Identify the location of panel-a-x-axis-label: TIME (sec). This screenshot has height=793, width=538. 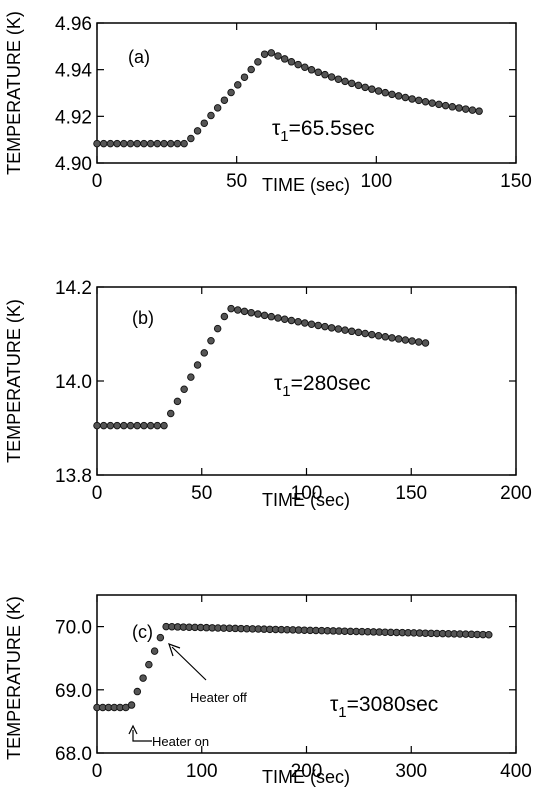
(306, 185).